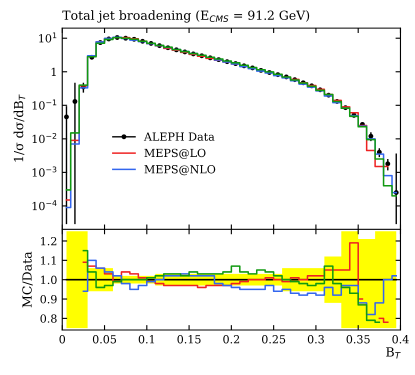 Image resolution: width=415 pixels, height=375 pixels. Describe the element at coordinates (47, 37) in the screenshot. I see `y-tick-label: 10$^{1}$` at that location.